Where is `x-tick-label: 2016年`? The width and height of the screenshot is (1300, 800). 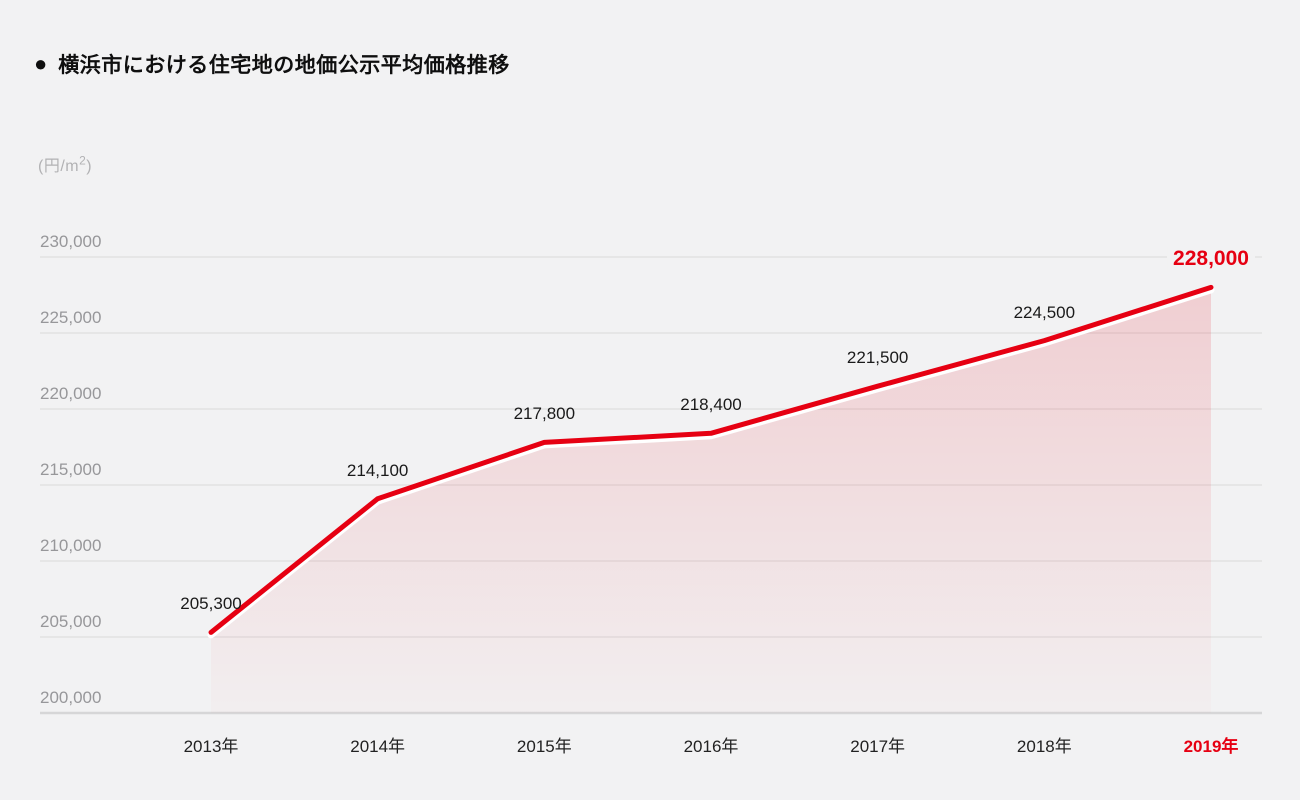 x-tick-label: 2016年 is located at coordinates (711, 746).